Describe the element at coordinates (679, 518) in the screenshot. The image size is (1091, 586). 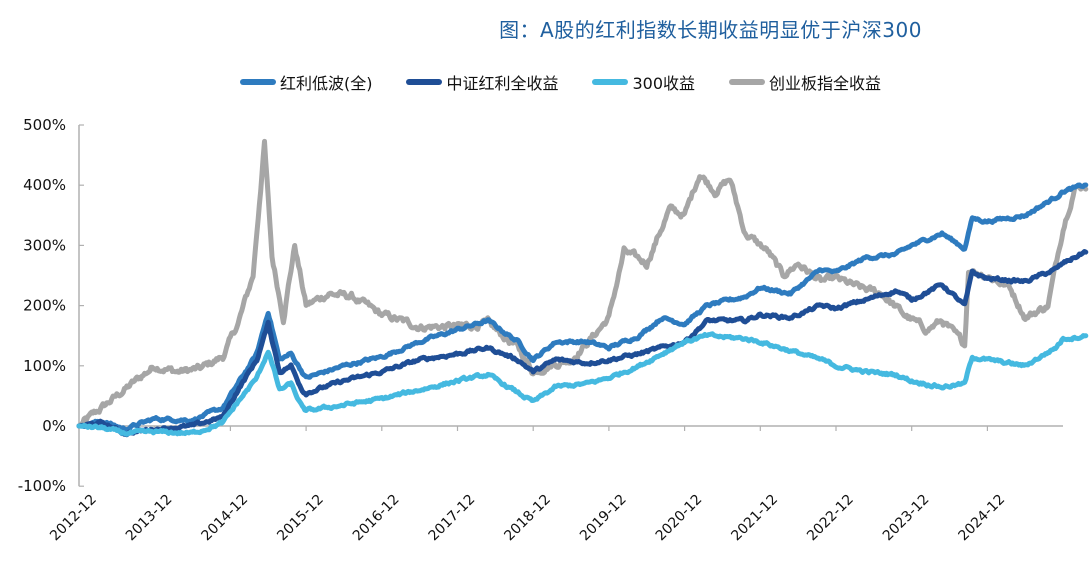
I see `x-tick-label: 2020-12` at that location.